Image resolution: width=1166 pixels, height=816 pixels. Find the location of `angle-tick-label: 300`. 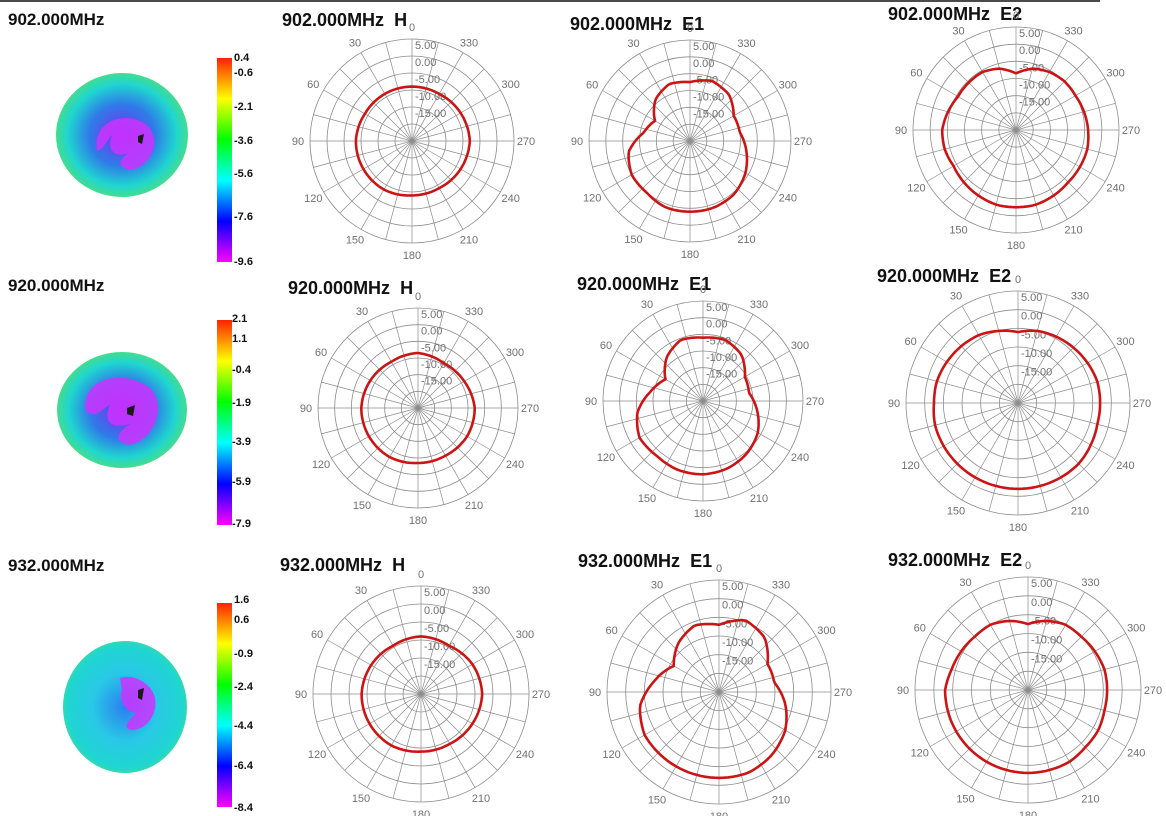

angle-tick-label: 300 is located at coordinates (826, 631).